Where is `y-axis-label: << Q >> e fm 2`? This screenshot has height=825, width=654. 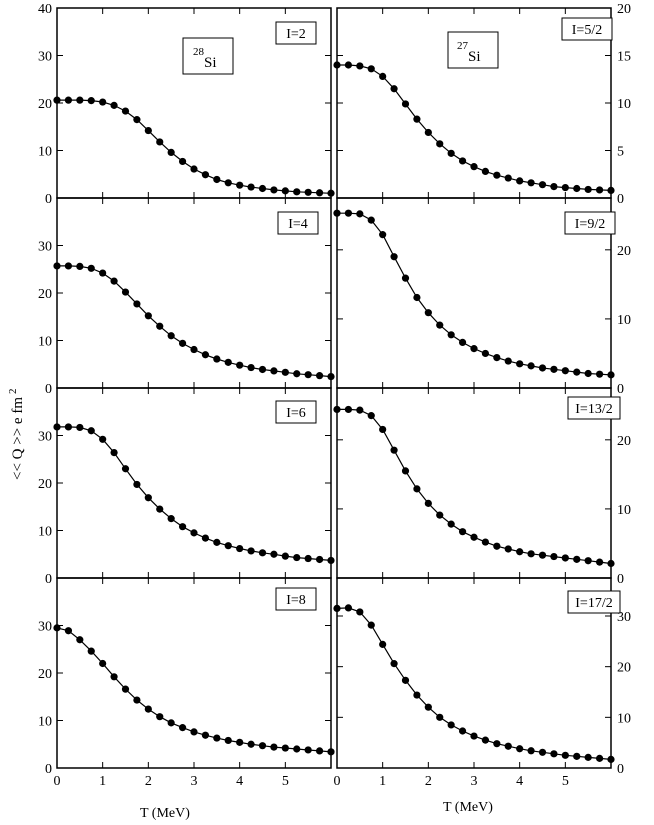
y-axis-label: << Q >> e fm 2 is located at coordinates (16, 435).